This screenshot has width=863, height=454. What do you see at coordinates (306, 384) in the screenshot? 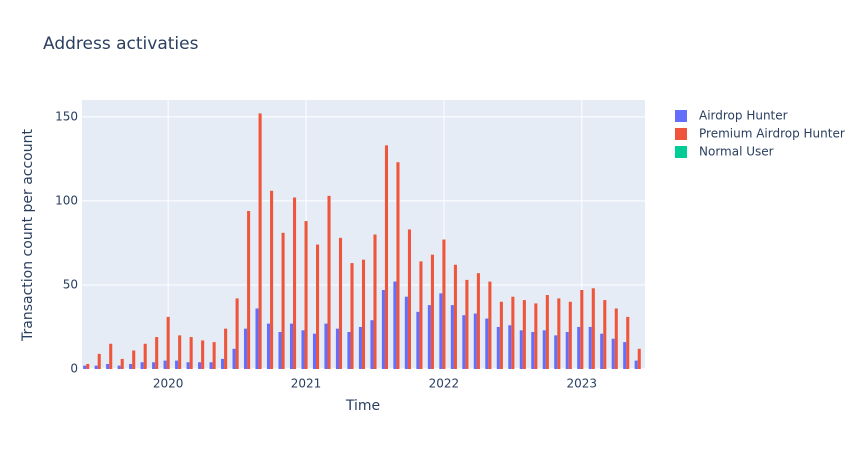
I see `x-tick-label: 2021` at bounding box center [306, 384].